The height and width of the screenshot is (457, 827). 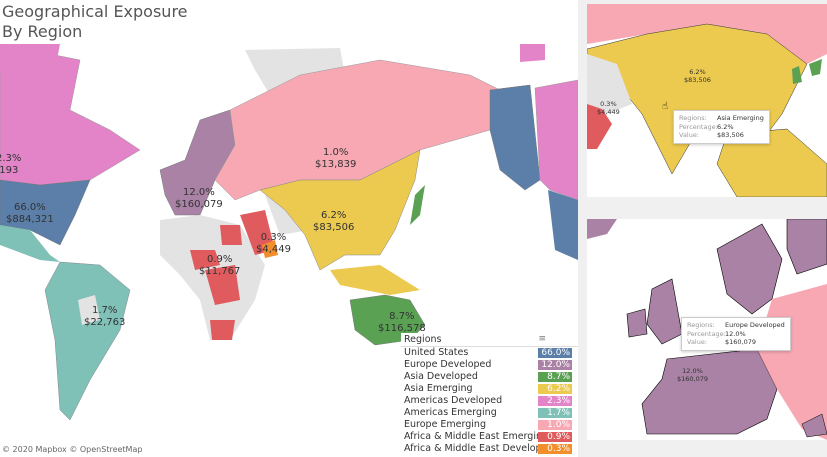 What do you see at coordinates (476, 436) in the screenshot?
I see `legend-item-label: Africa & Middle East Emerging` at bounding box center [476, 436].